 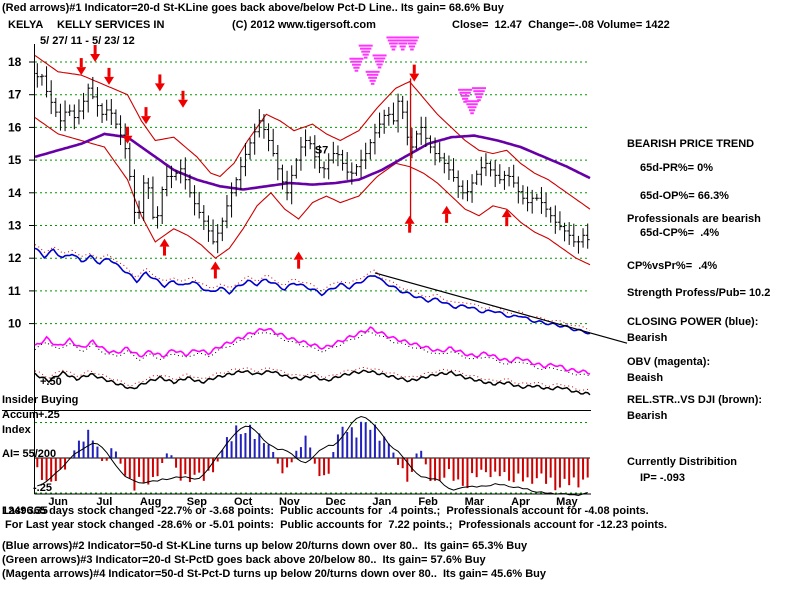 What do you see at coordinates (104, 502) in the screenshot?
I see `month-label: Jul` at bounding box center [104, 502].